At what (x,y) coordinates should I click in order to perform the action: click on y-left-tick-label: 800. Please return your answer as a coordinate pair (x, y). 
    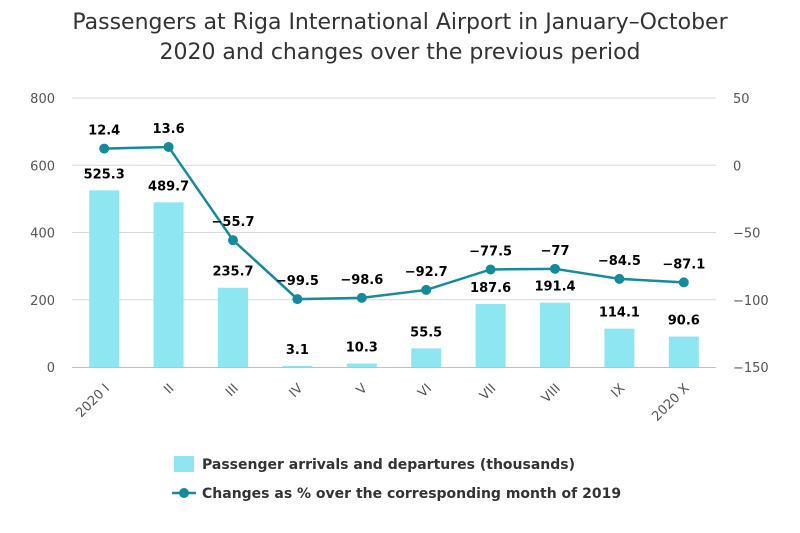
    Looking at the image, I should click on (42, 99).